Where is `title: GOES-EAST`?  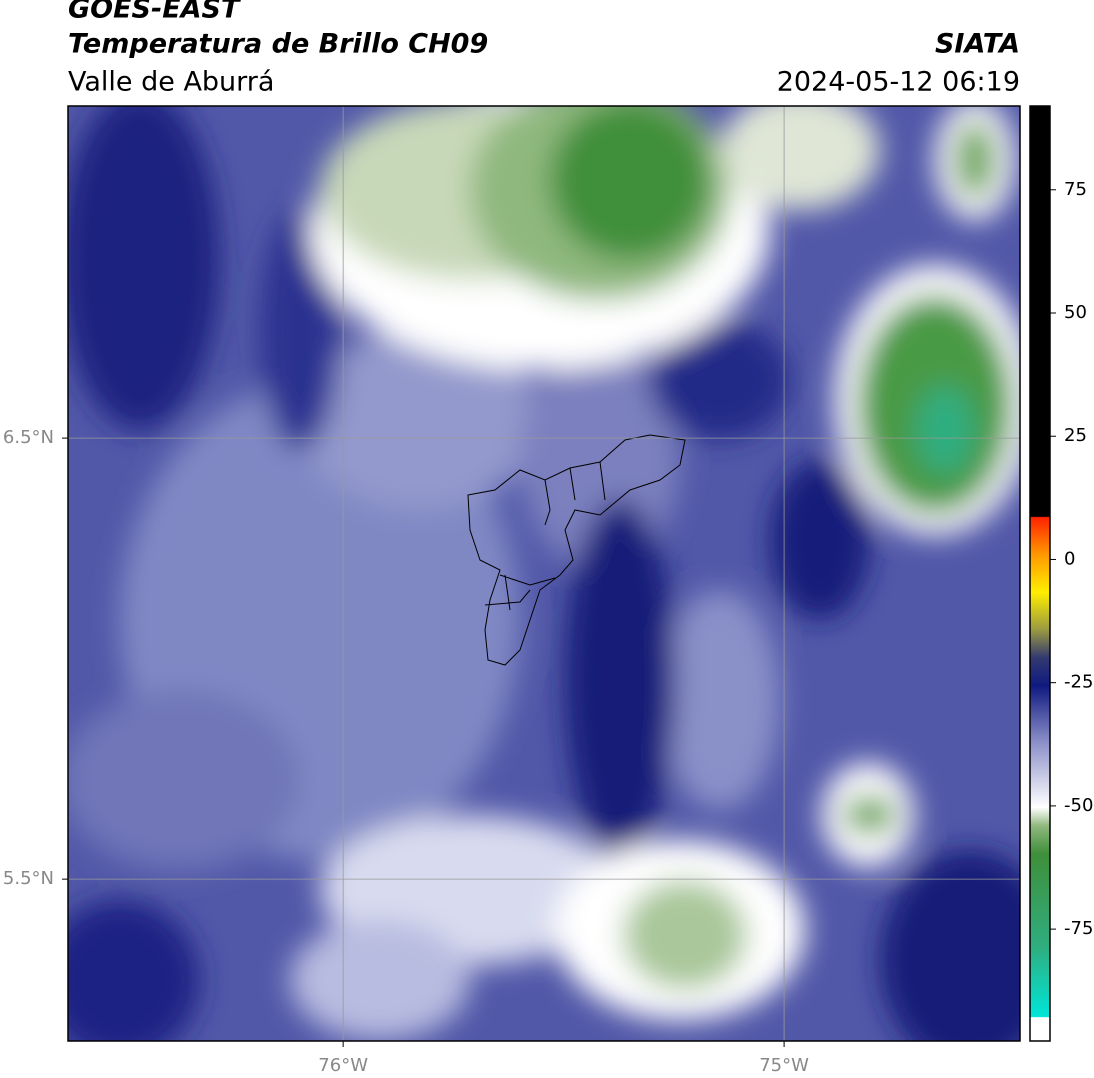 title: GOES-EAST is located at coordinates (155, 12).